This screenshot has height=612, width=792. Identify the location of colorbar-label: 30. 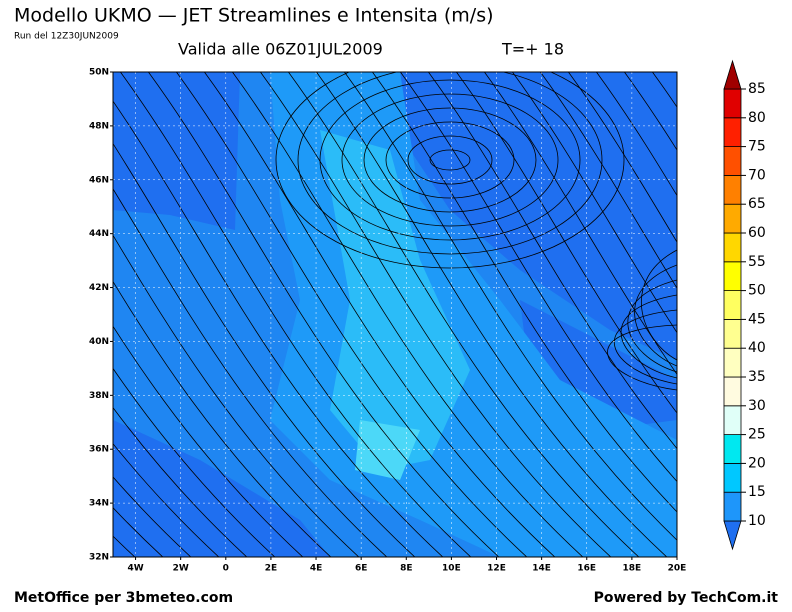
(757, 406).